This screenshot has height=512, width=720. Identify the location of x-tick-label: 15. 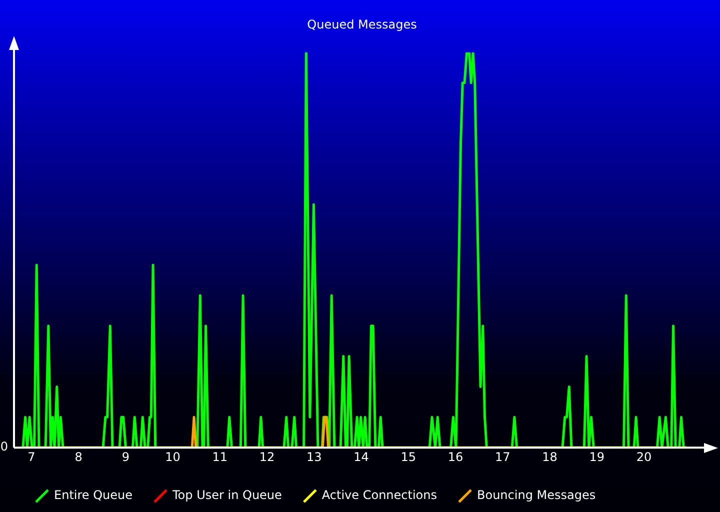
(408, 457).